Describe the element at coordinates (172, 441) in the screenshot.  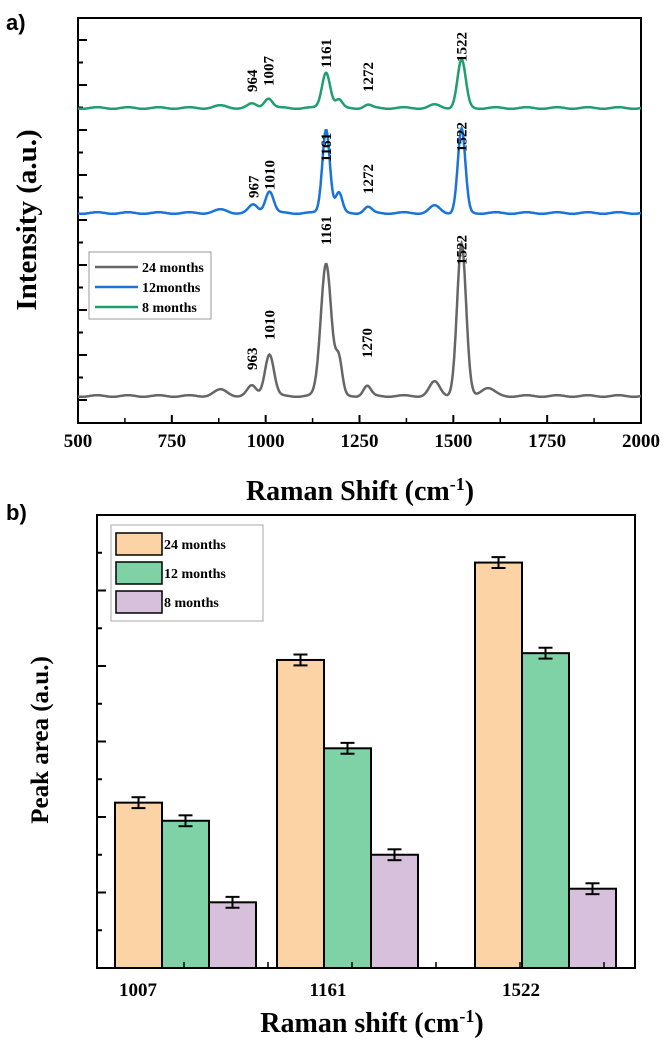
I see `x-tick-label-a: 750` at that location.